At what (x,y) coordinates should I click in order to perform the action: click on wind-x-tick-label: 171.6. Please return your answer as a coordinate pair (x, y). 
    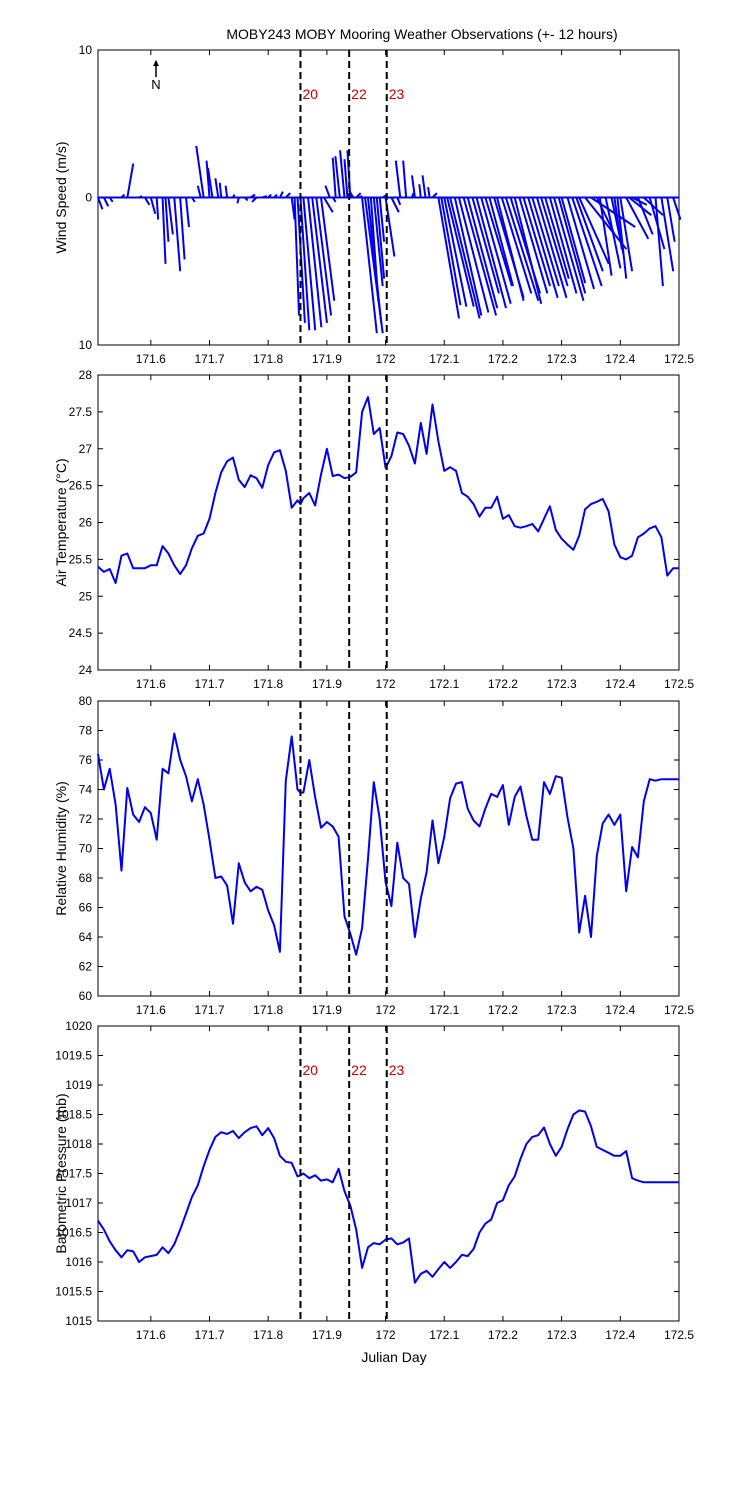
    Looking at the image, I should click on (151, 359).